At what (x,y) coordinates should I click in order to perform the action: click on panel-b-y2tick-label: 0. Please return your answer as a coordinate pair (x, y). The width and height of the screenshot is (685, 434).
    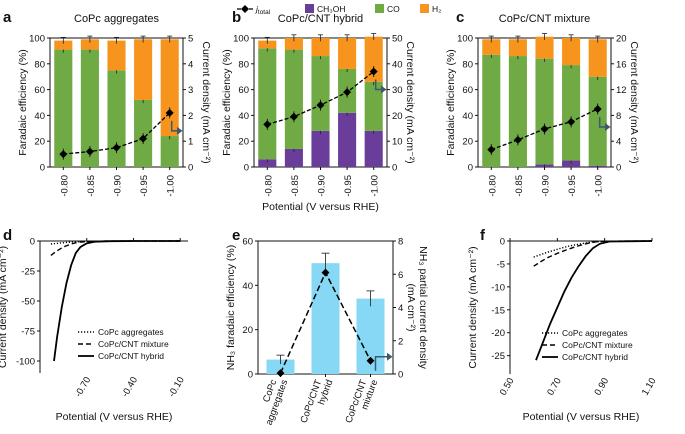
    Looking at the image, I should click on (394, 168).